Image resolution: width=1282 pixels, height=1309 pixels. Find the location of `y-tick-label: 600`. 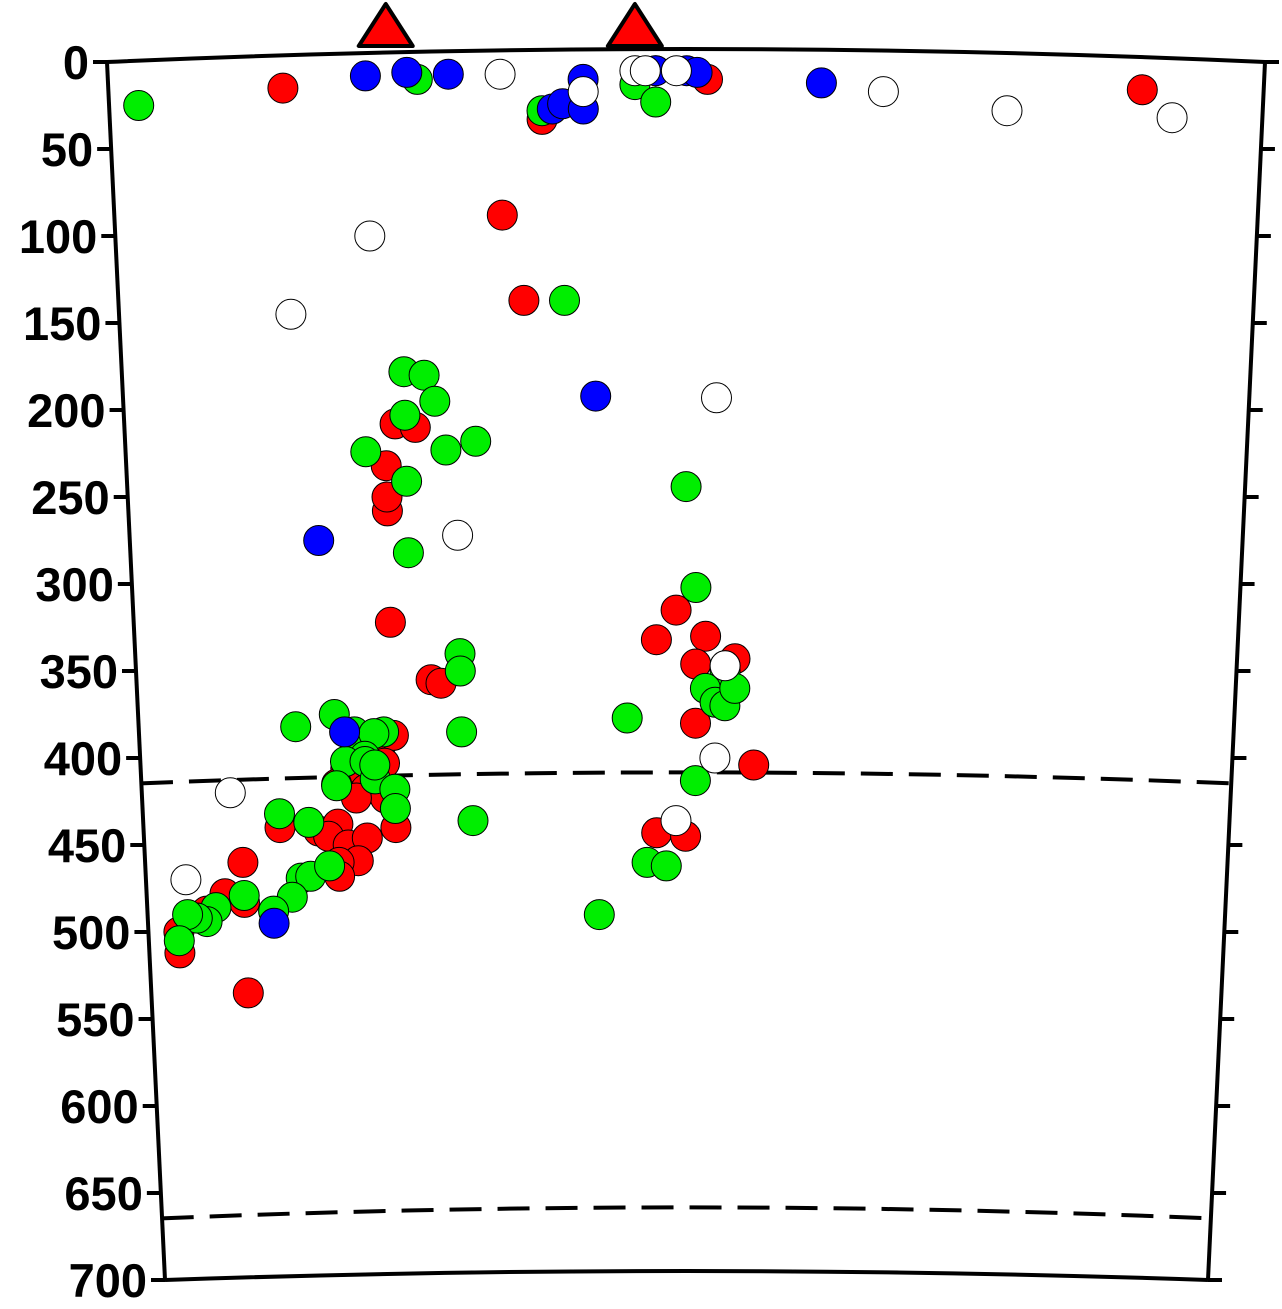

y-tick-label: 600 is located at coordinates (99, 1106).